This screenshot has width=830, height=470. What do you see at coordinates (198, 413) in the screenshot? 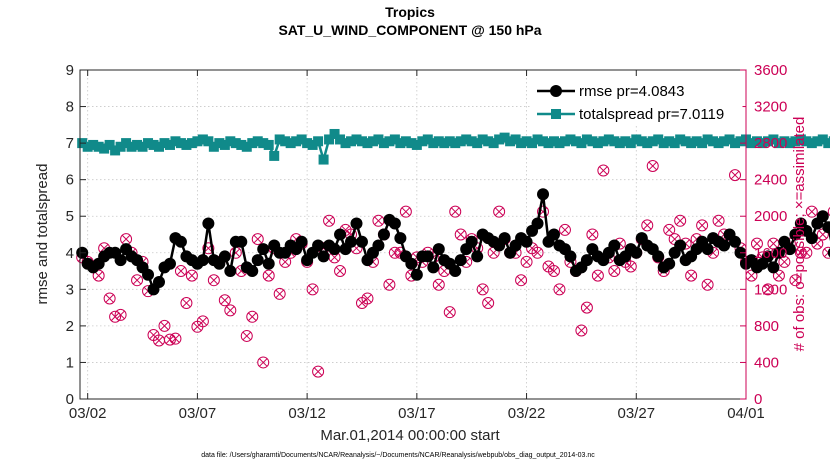
I see `x-tick-label: 03/07` at bounding box center [198, 413].